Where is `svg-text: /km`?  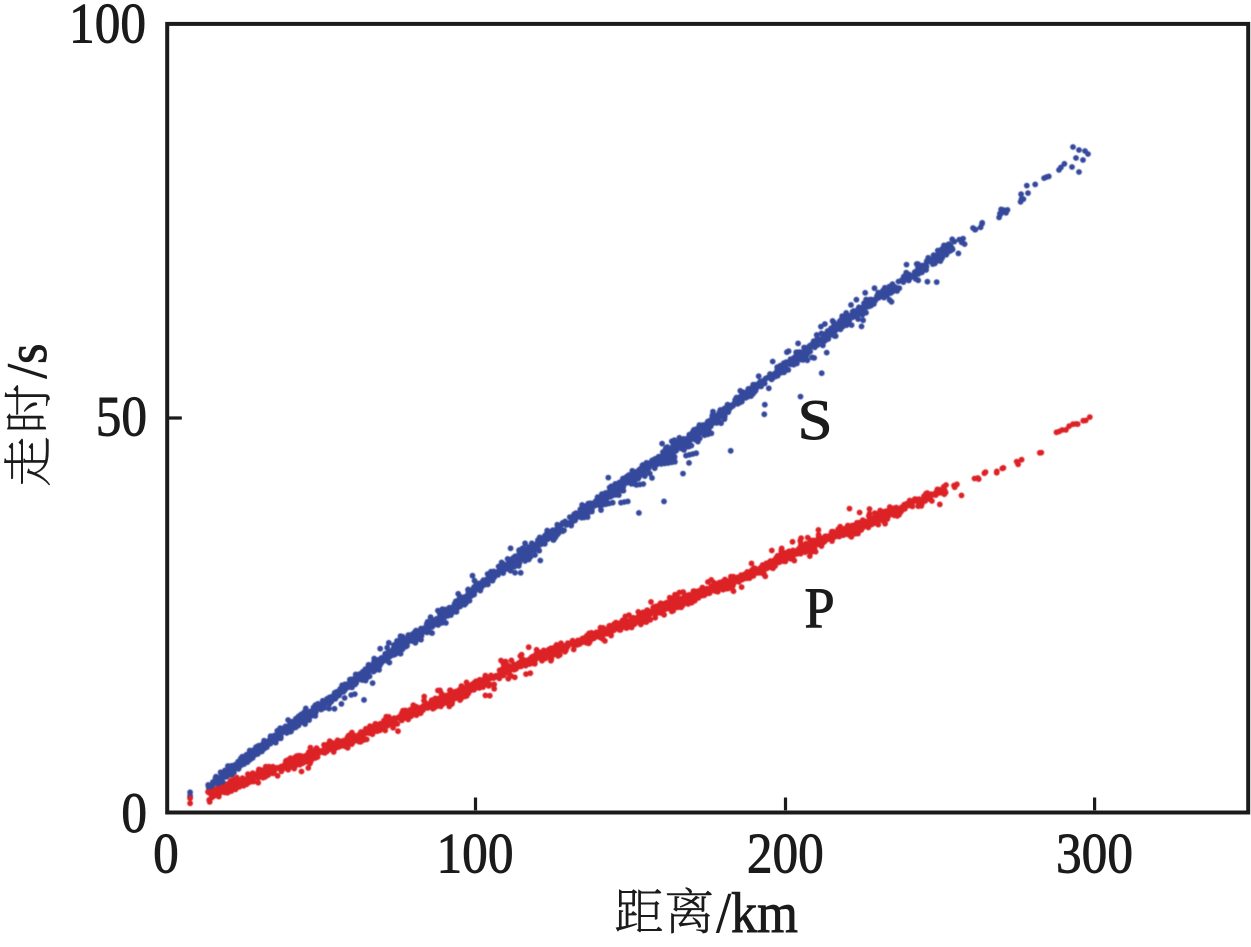
svg-text: /km is located at coordinates (757, 912).